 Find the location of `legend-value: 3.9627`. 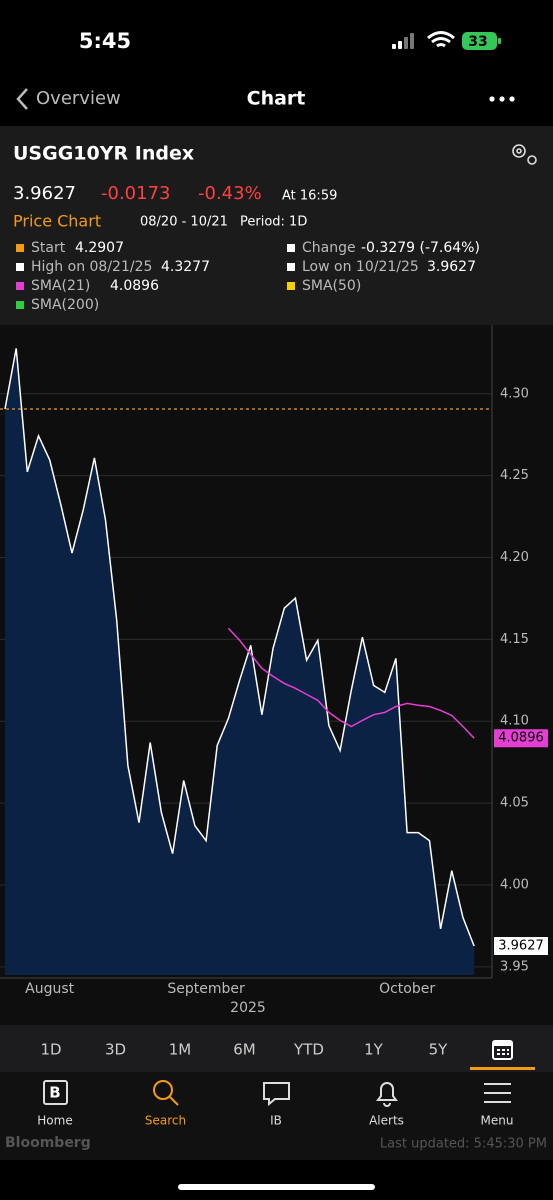

legend-value: 3.9627 is located at coordinates (451, 267).